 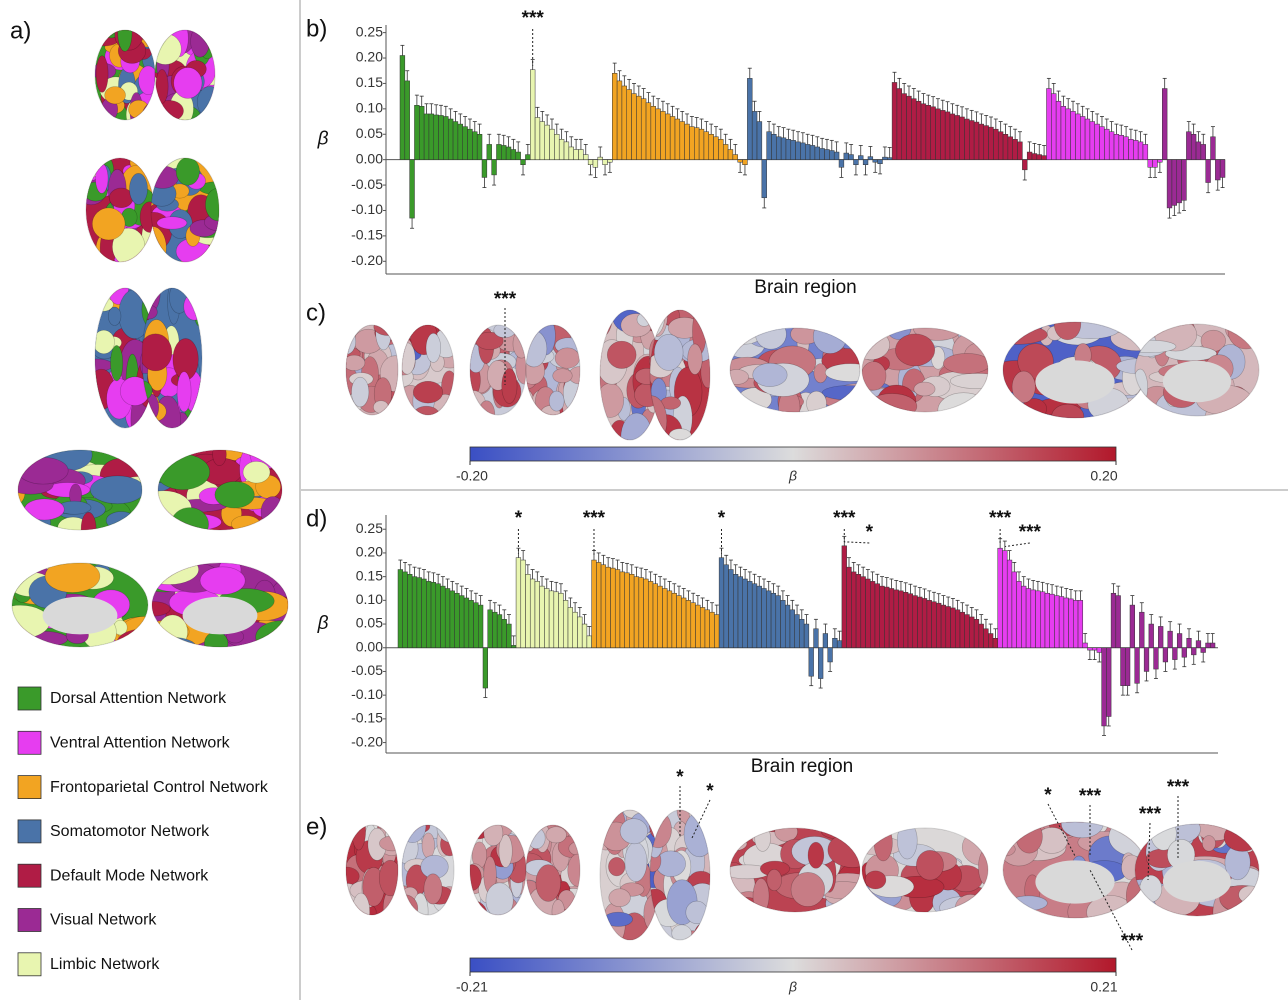 What do you see at coordinates (519, 518) in the screenshot?
I see `annotation: *` at bounding box center [519, 518].